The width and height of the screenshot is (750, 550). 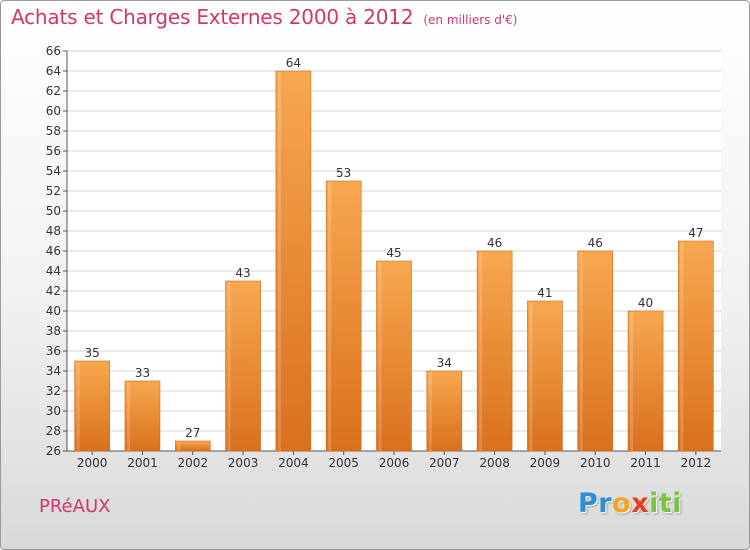 I want to click on data-label: 64, so click(x=293, y=63).